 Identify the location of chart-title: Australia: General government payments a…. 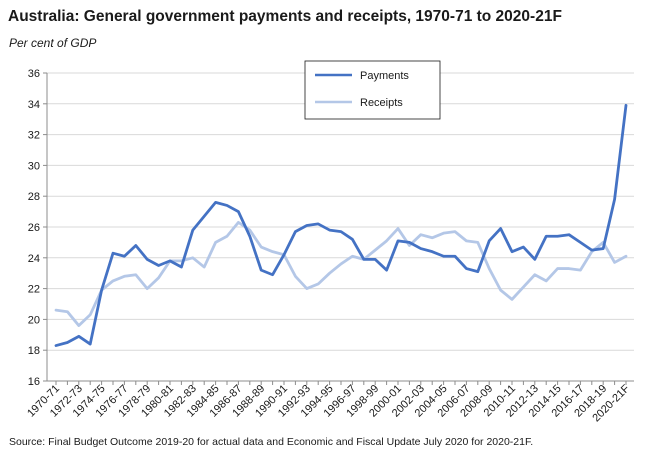
(285, 16).